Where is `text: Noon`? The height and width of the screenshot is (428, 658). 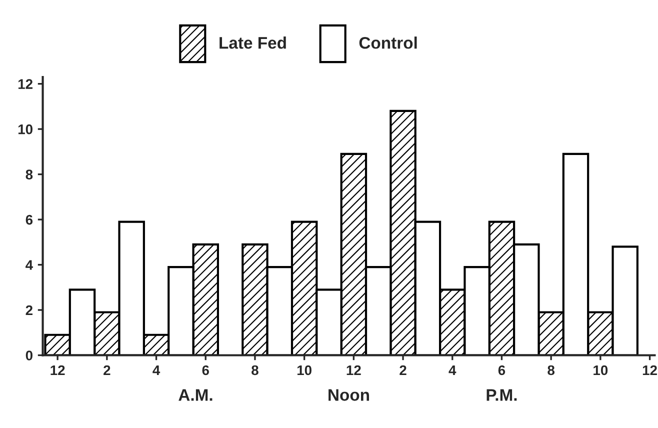 text: Noon is located at coordinates (348, 395).